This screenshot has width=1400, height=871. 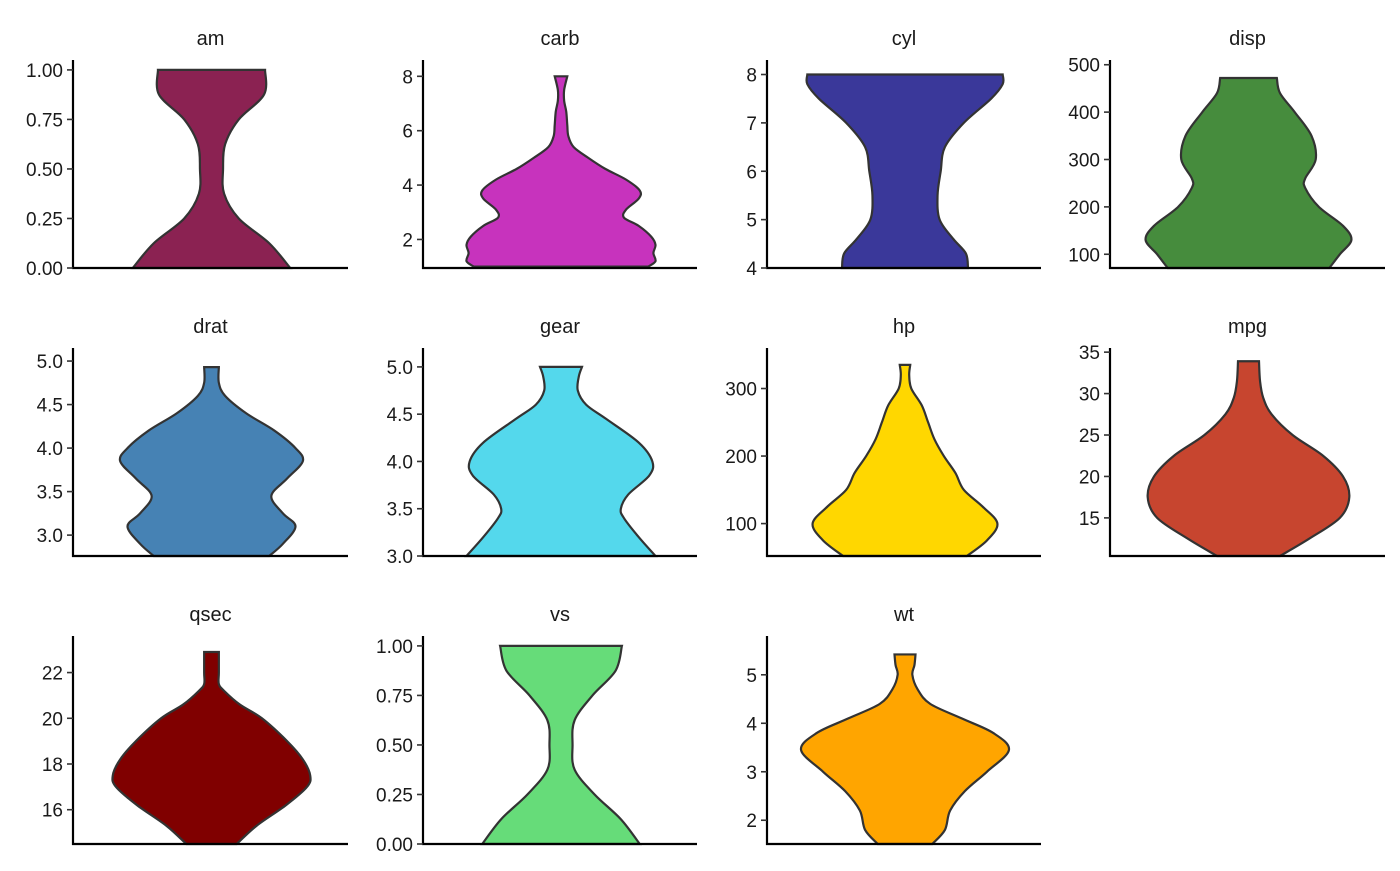 What do you see at coordinates (1084, 66) in the screenshot?
I see `y-tick-label: 500` at bounding box center [1084, 66].